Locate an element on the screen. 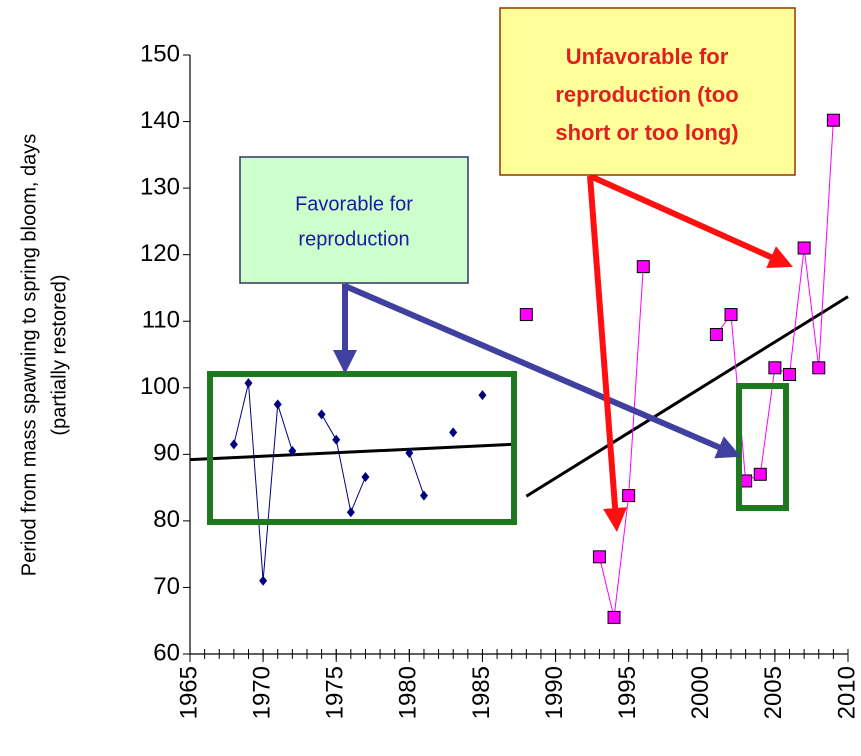  x-tick-label: 2010 is located at coordinates (846, 692).